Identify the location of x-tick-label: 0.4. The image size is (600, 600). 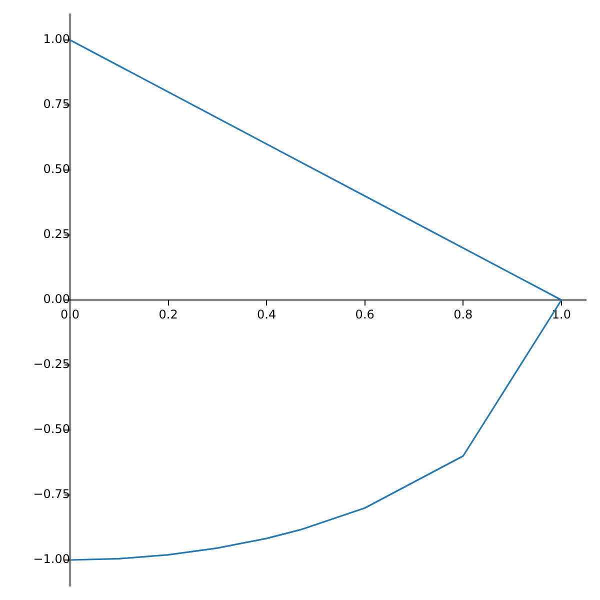
(266, 314).